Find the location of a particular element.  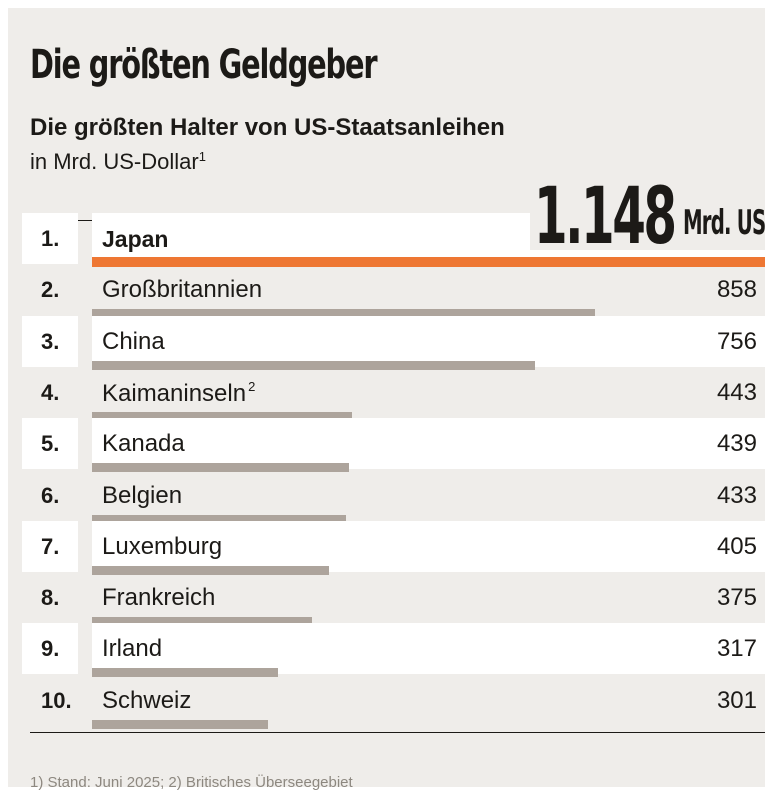

table-row: 10. Schweiz 301 is located at coordinates (382, 702).